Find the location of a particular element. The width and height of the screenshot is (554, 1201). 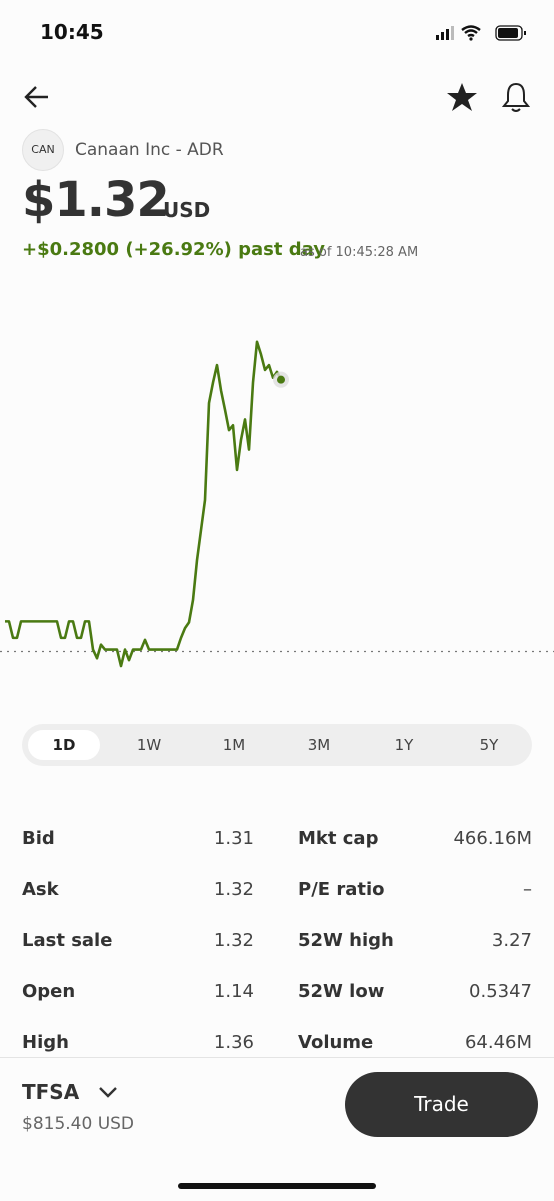

account-selector: TFSA is located at coordinates (70, 1092).